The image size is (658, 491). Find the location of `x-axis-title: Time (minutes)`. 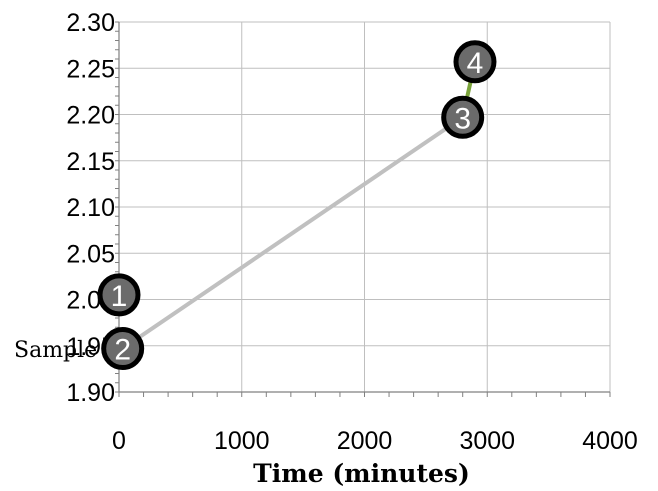

x-axis-title: Time (minutes) is located at coordinates (361, 473).